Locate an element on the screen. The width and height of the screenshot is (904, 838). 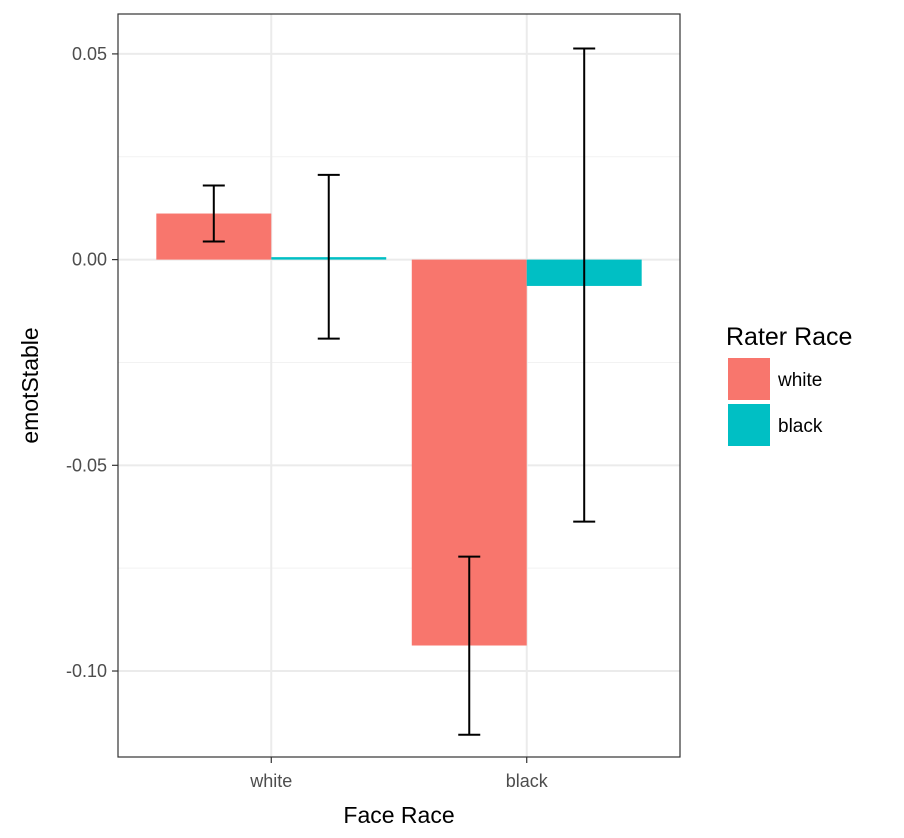
y-axis: 0.05 0.00 -0.05 -0.10 is located at coordinates (92, 362).